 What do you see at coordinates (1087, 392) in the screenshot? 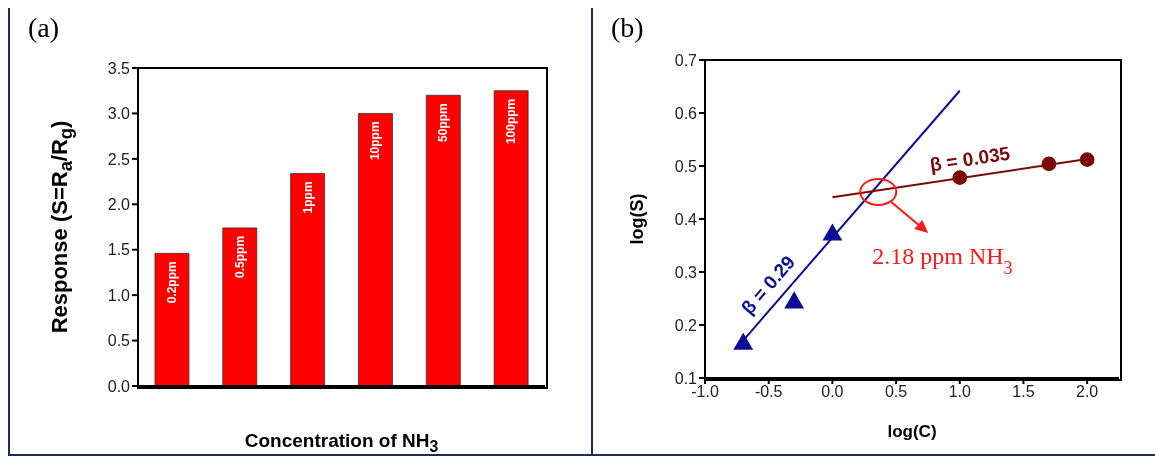
I see `x-tick-label: 2.0` at bounding box center [1087, 392].